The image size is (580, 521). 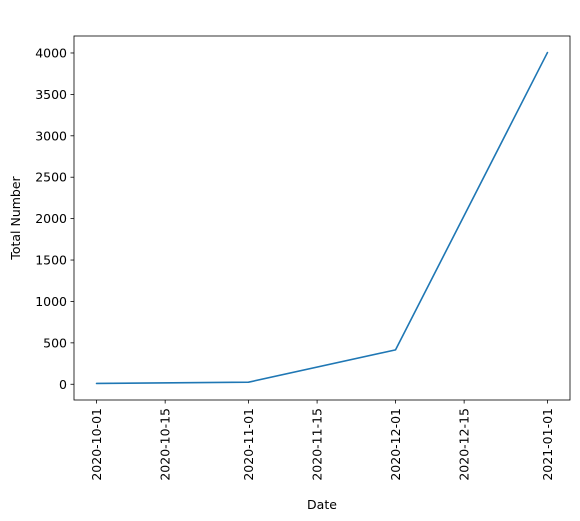 I want to click on y-tick-label: 4000, so click(x=51, y=52).